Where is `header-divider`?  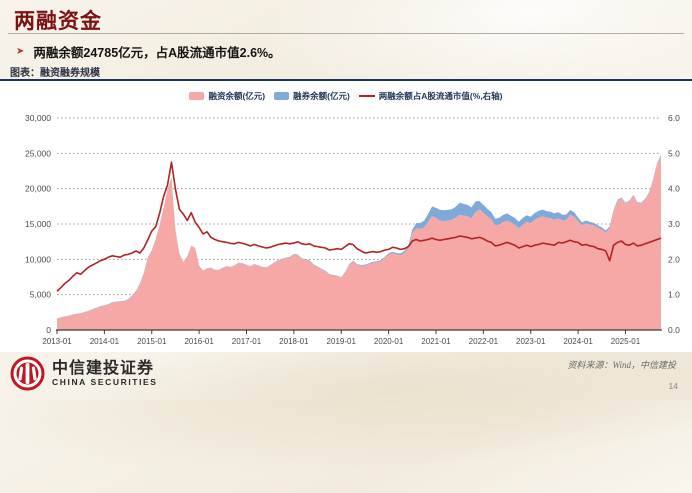
header-divider is located at coordinates (346, 33).